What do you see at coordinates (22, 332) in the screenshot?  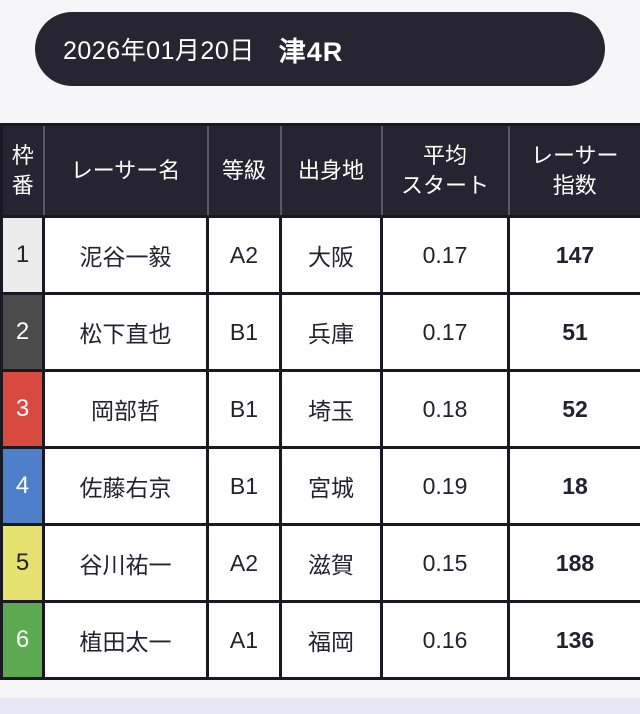 I see `frame-number-cell: 2` at bounding box center [22, 332].